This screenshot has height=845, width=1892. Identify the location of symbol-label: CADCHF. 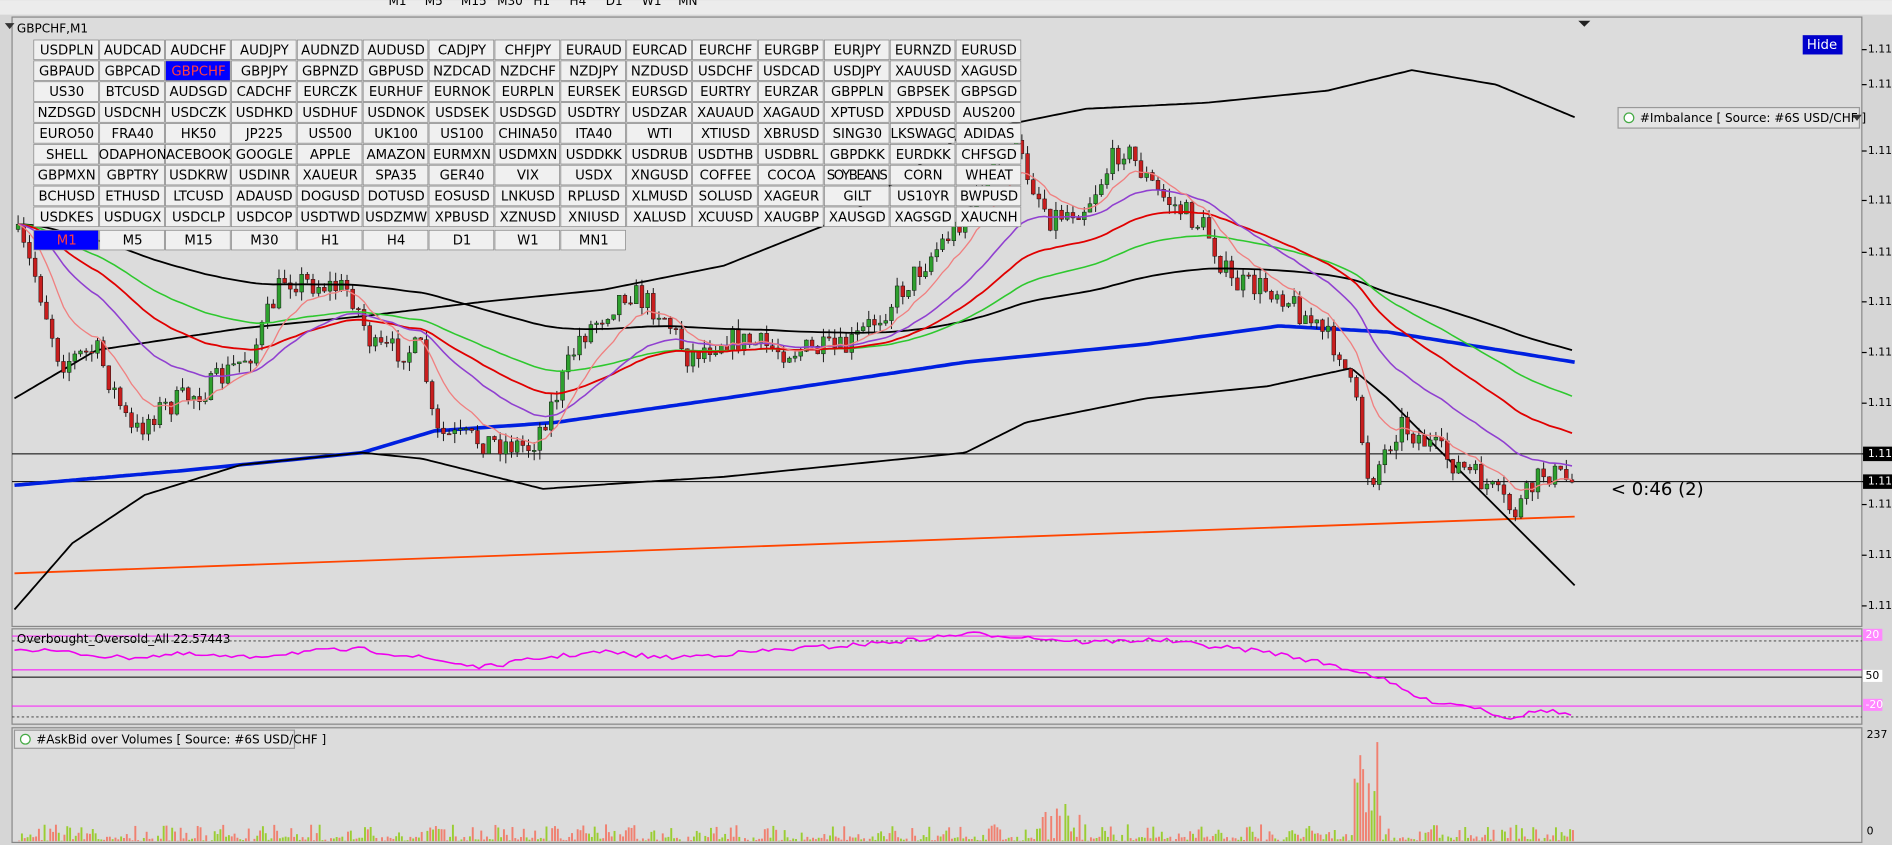
(264, 92).